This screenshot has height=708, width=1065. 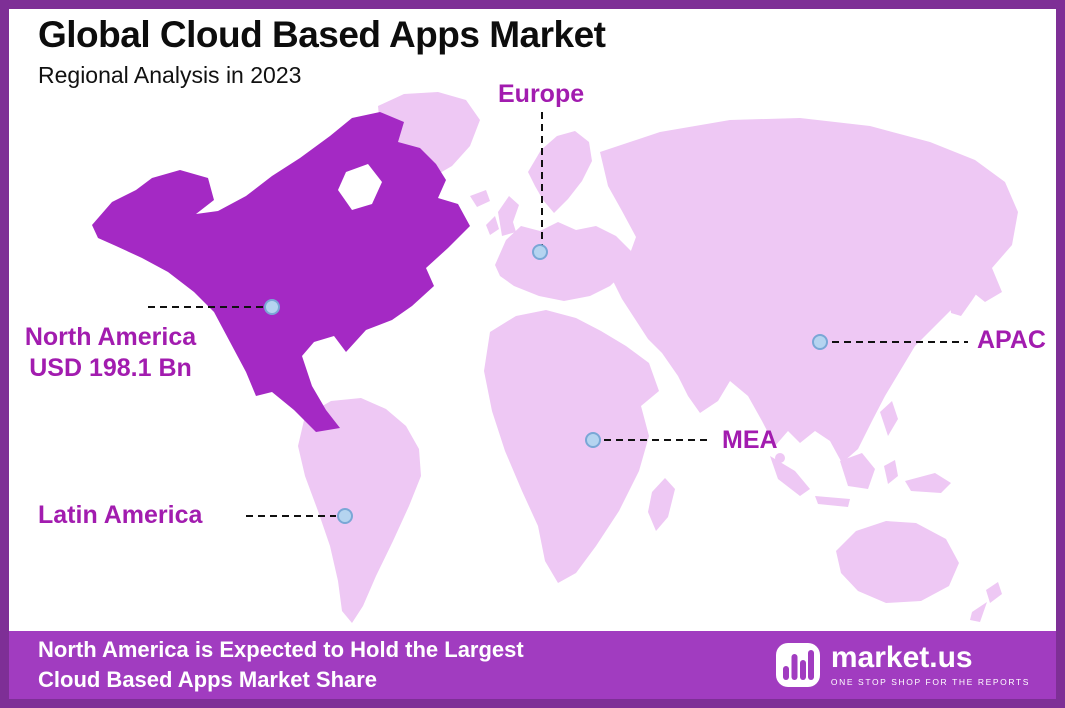 What do you see at coordinates (901, 657) in the screenshot?
I see `brand-name: market.us` at bounding box center [901, 657].